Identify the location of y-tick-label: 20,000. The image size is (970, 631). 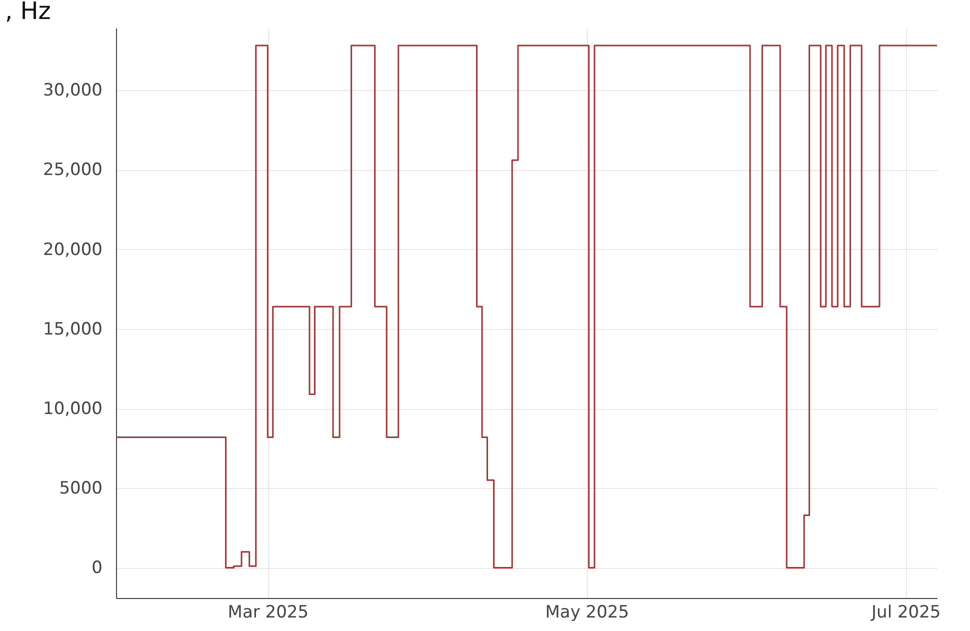
(72, 250).